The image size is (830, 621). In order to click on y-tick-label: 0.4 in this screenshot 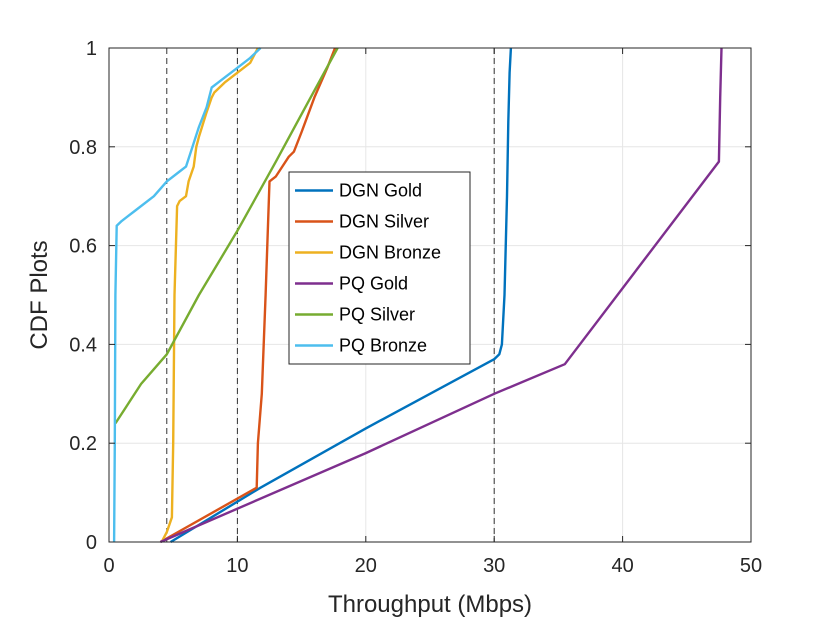, I will do `click(83, 345)`.